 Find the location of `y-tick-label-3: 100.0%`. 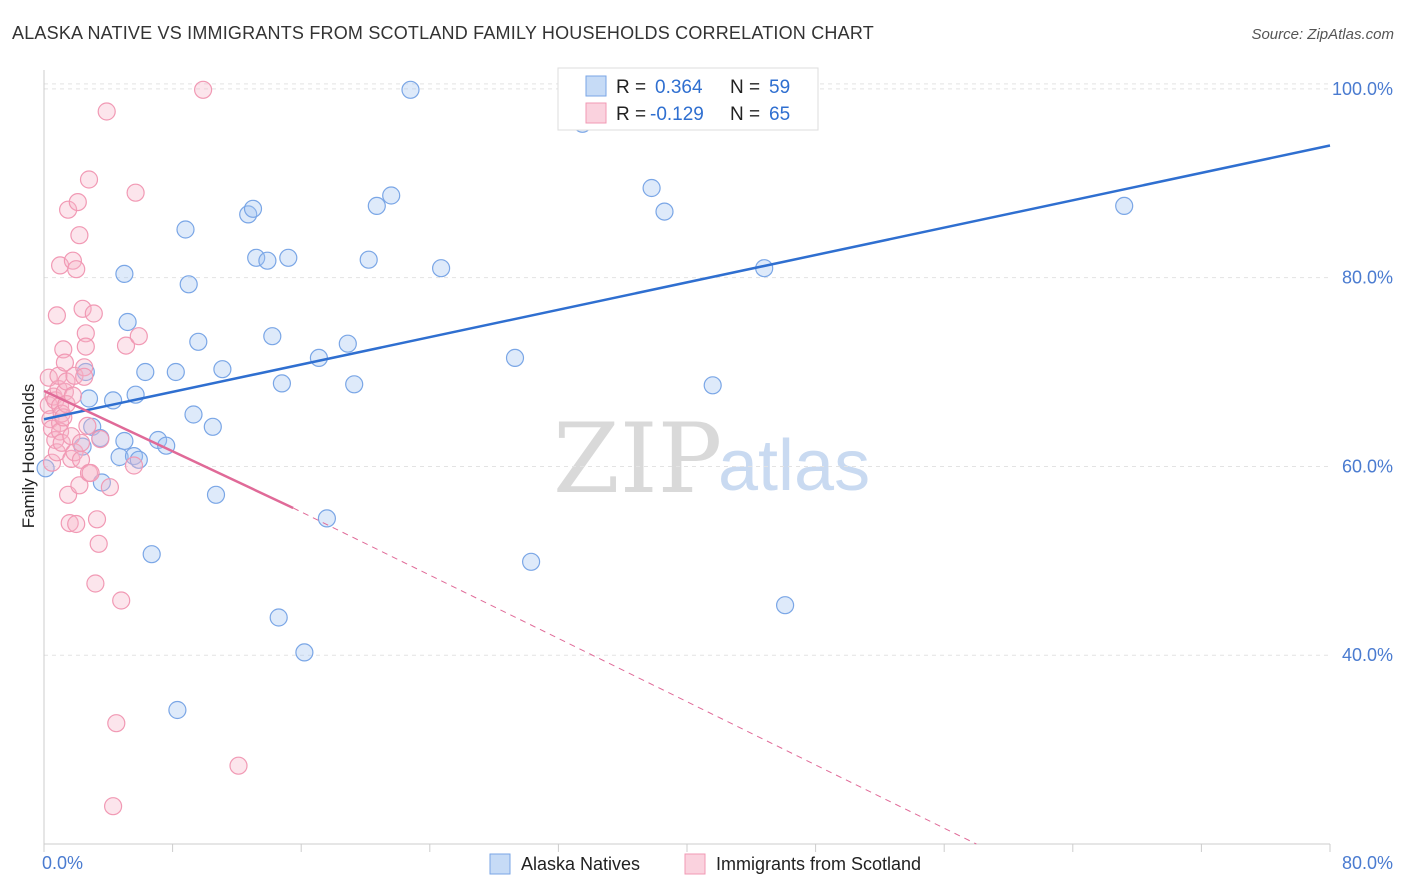

y-tick-label-3: 100.0% is located at coordinates (1362, 89).